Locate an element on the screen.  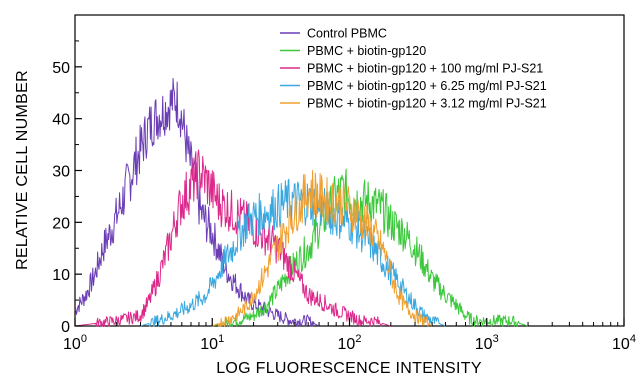
y-axis-title: RELATIVE CELL NUMBER is located at coordinates (22, 170).